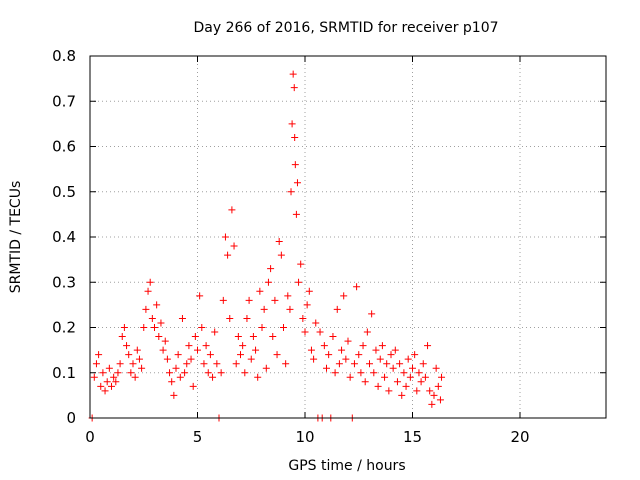  I want to click on x-tick-label: 0, so click(90, 437).